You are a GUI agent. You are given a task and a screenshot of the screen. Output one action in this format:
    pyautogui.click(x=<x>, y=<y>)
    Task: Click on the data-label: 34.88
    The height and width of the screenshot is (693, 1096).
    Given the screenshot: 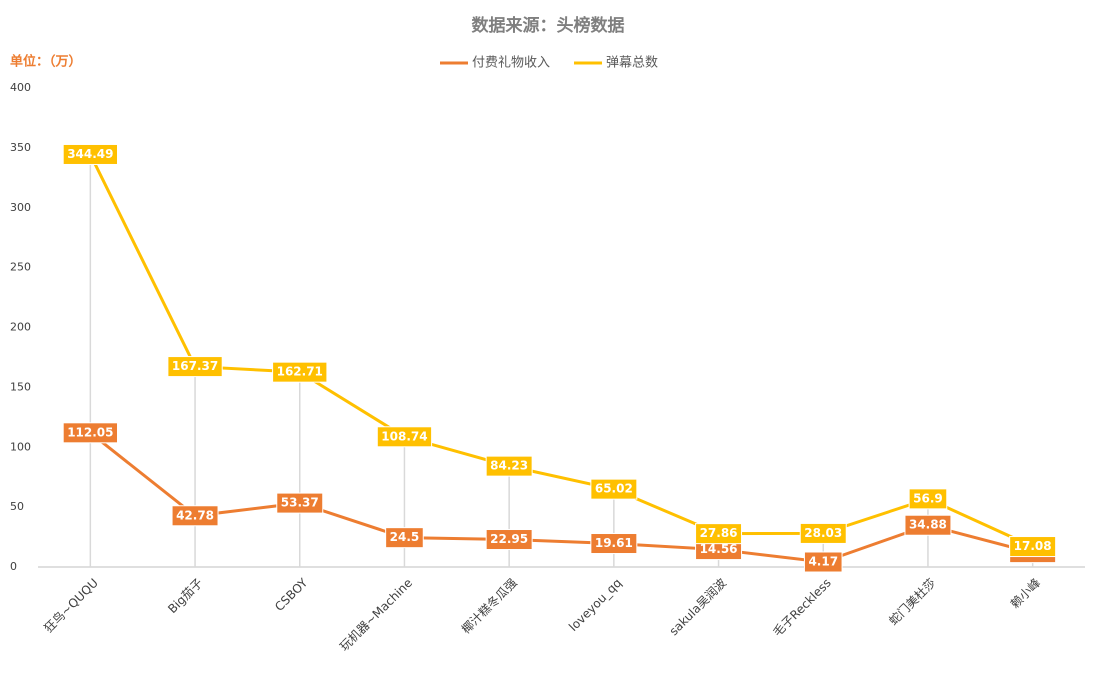 What is the action you would take?
    pyautogui.click(x=928, y=525)
    